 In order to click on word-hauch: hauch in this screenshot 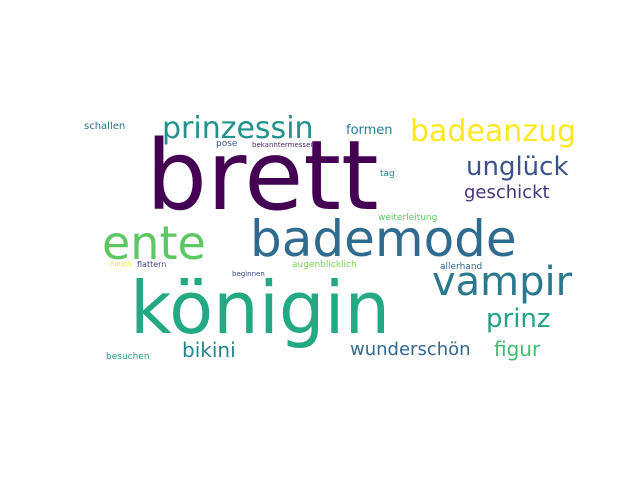, I will do `click(121, 264)`.